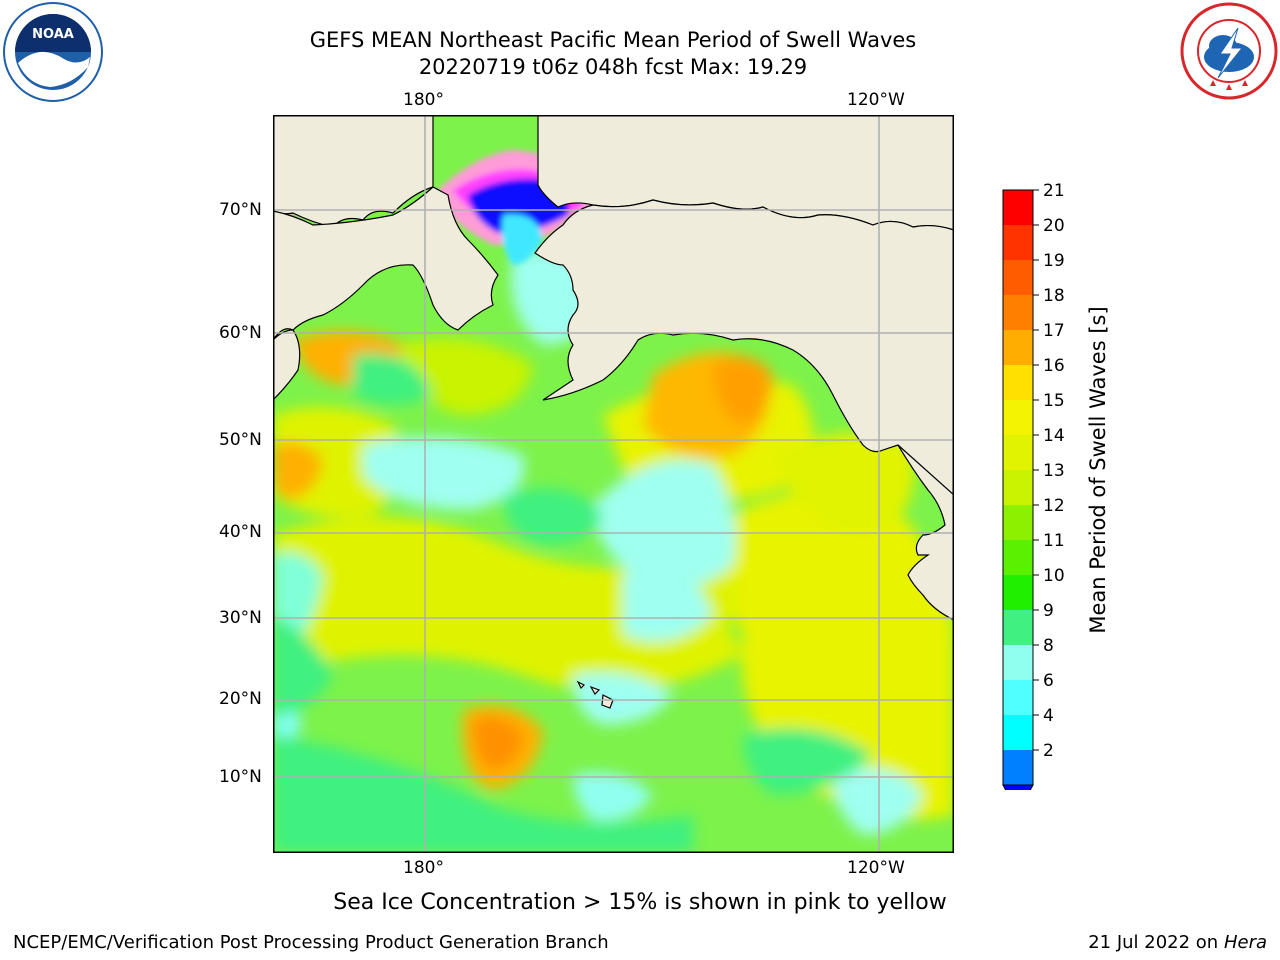 The width and height of the screenshot is (1280, 960). Describe the element at coordinates (744, 350) in the screenshot. I see `land-alaska` at that location.